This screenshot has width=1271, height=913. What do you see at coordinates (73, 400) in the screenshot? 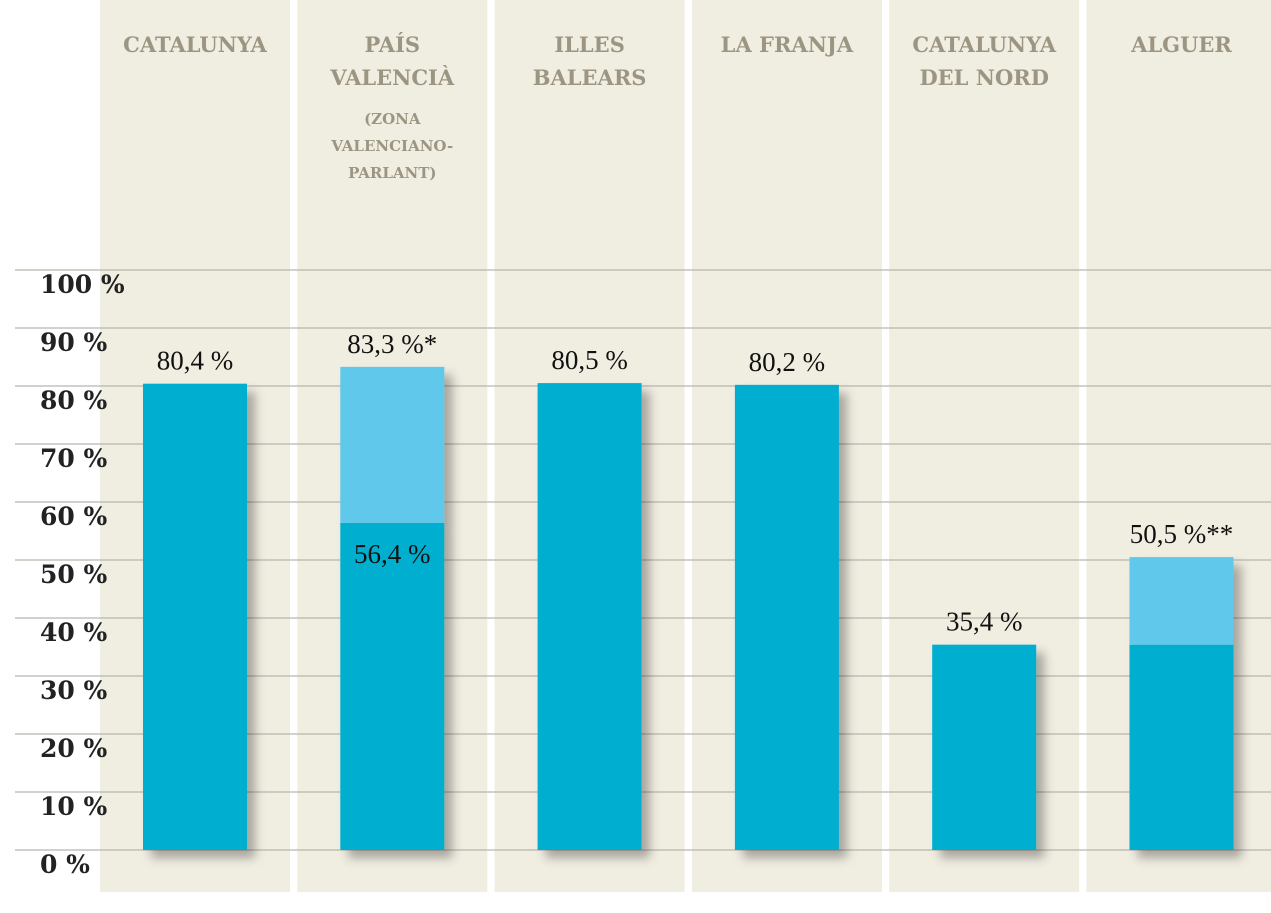
I see `y-tick-label: 80 %` at bounding box center [73, 400].